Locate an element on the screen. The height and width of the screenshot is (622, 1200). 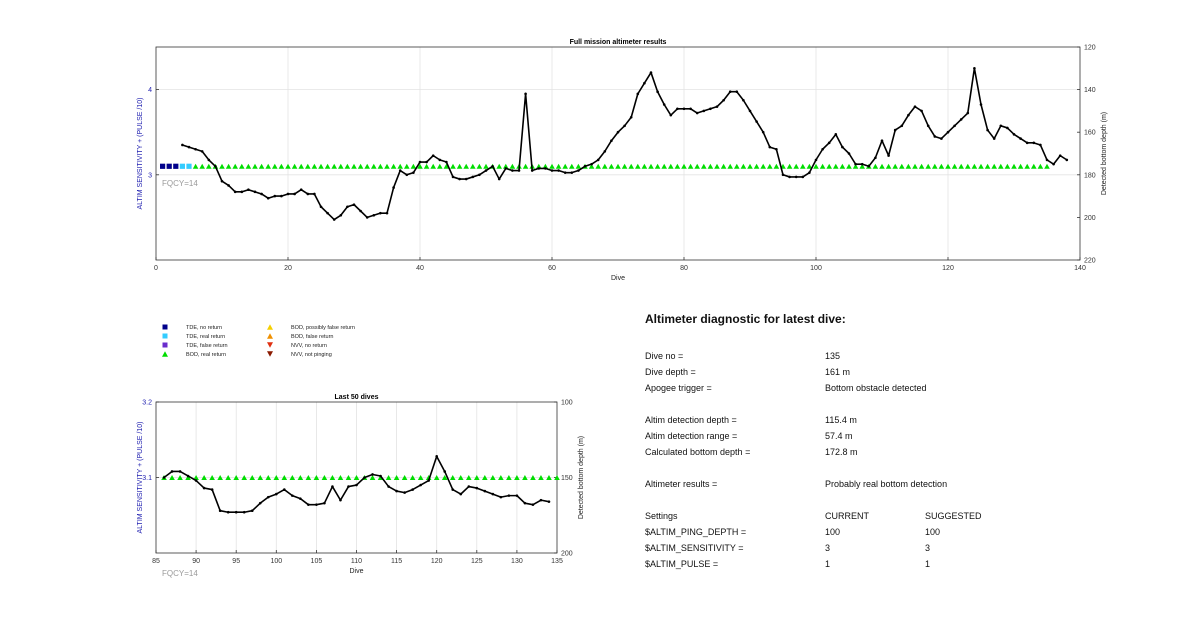
x-tick-label: 110 is located at coordinates (356, 561).